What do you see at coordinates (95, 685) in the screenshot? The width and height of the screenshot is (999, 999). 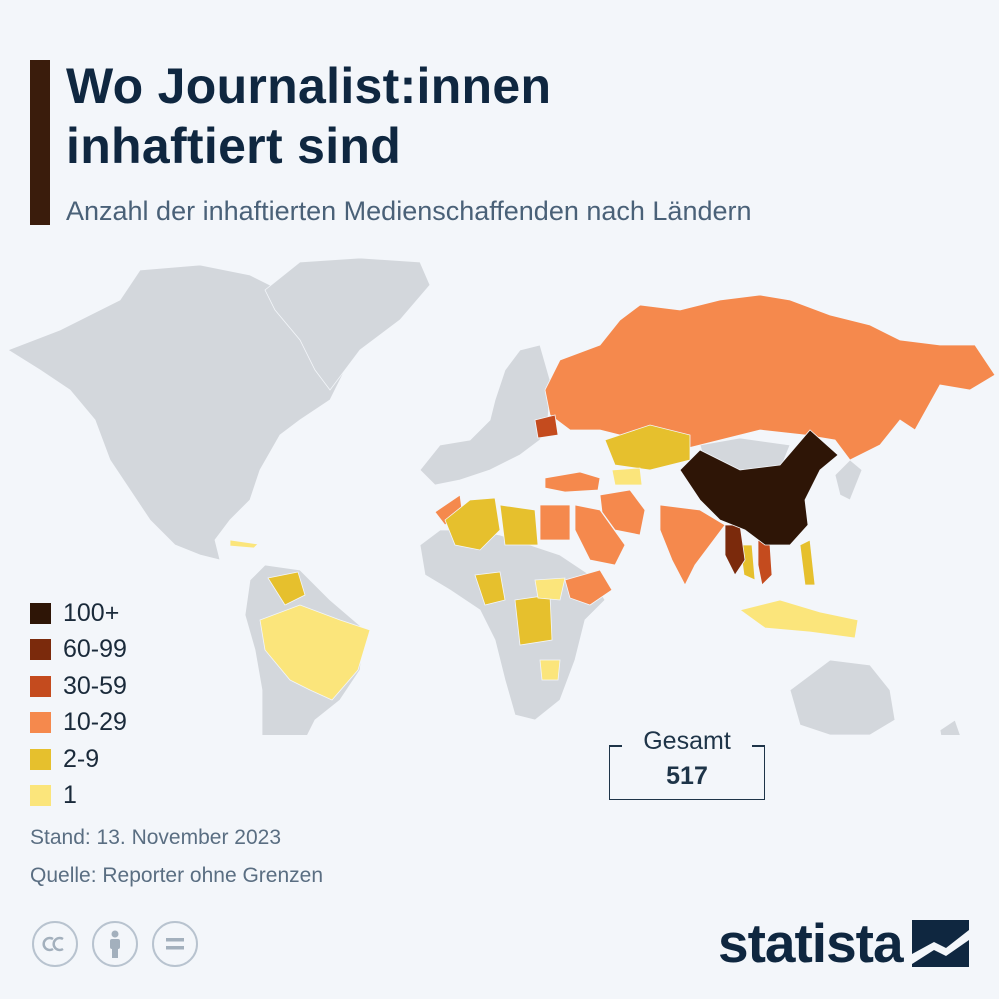 I see `legend-label: 30-59` at bounding box center [95, 685].